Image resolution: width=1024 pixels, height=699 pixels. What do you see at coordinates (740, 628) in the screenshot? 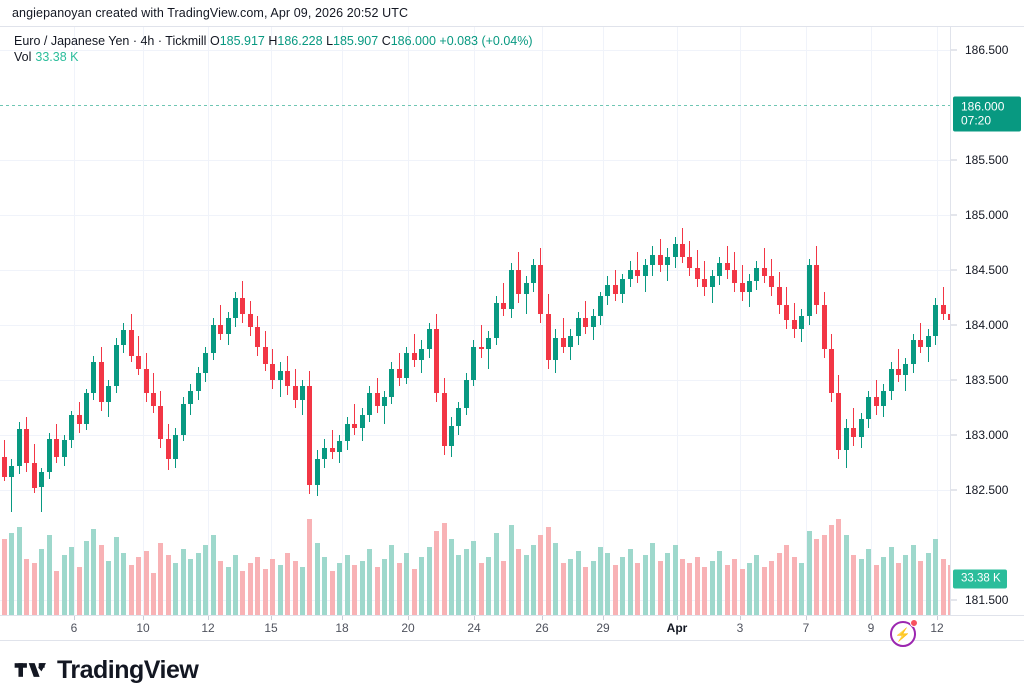
I see `time-tick-label: 3` at bounding box center [740, 628].